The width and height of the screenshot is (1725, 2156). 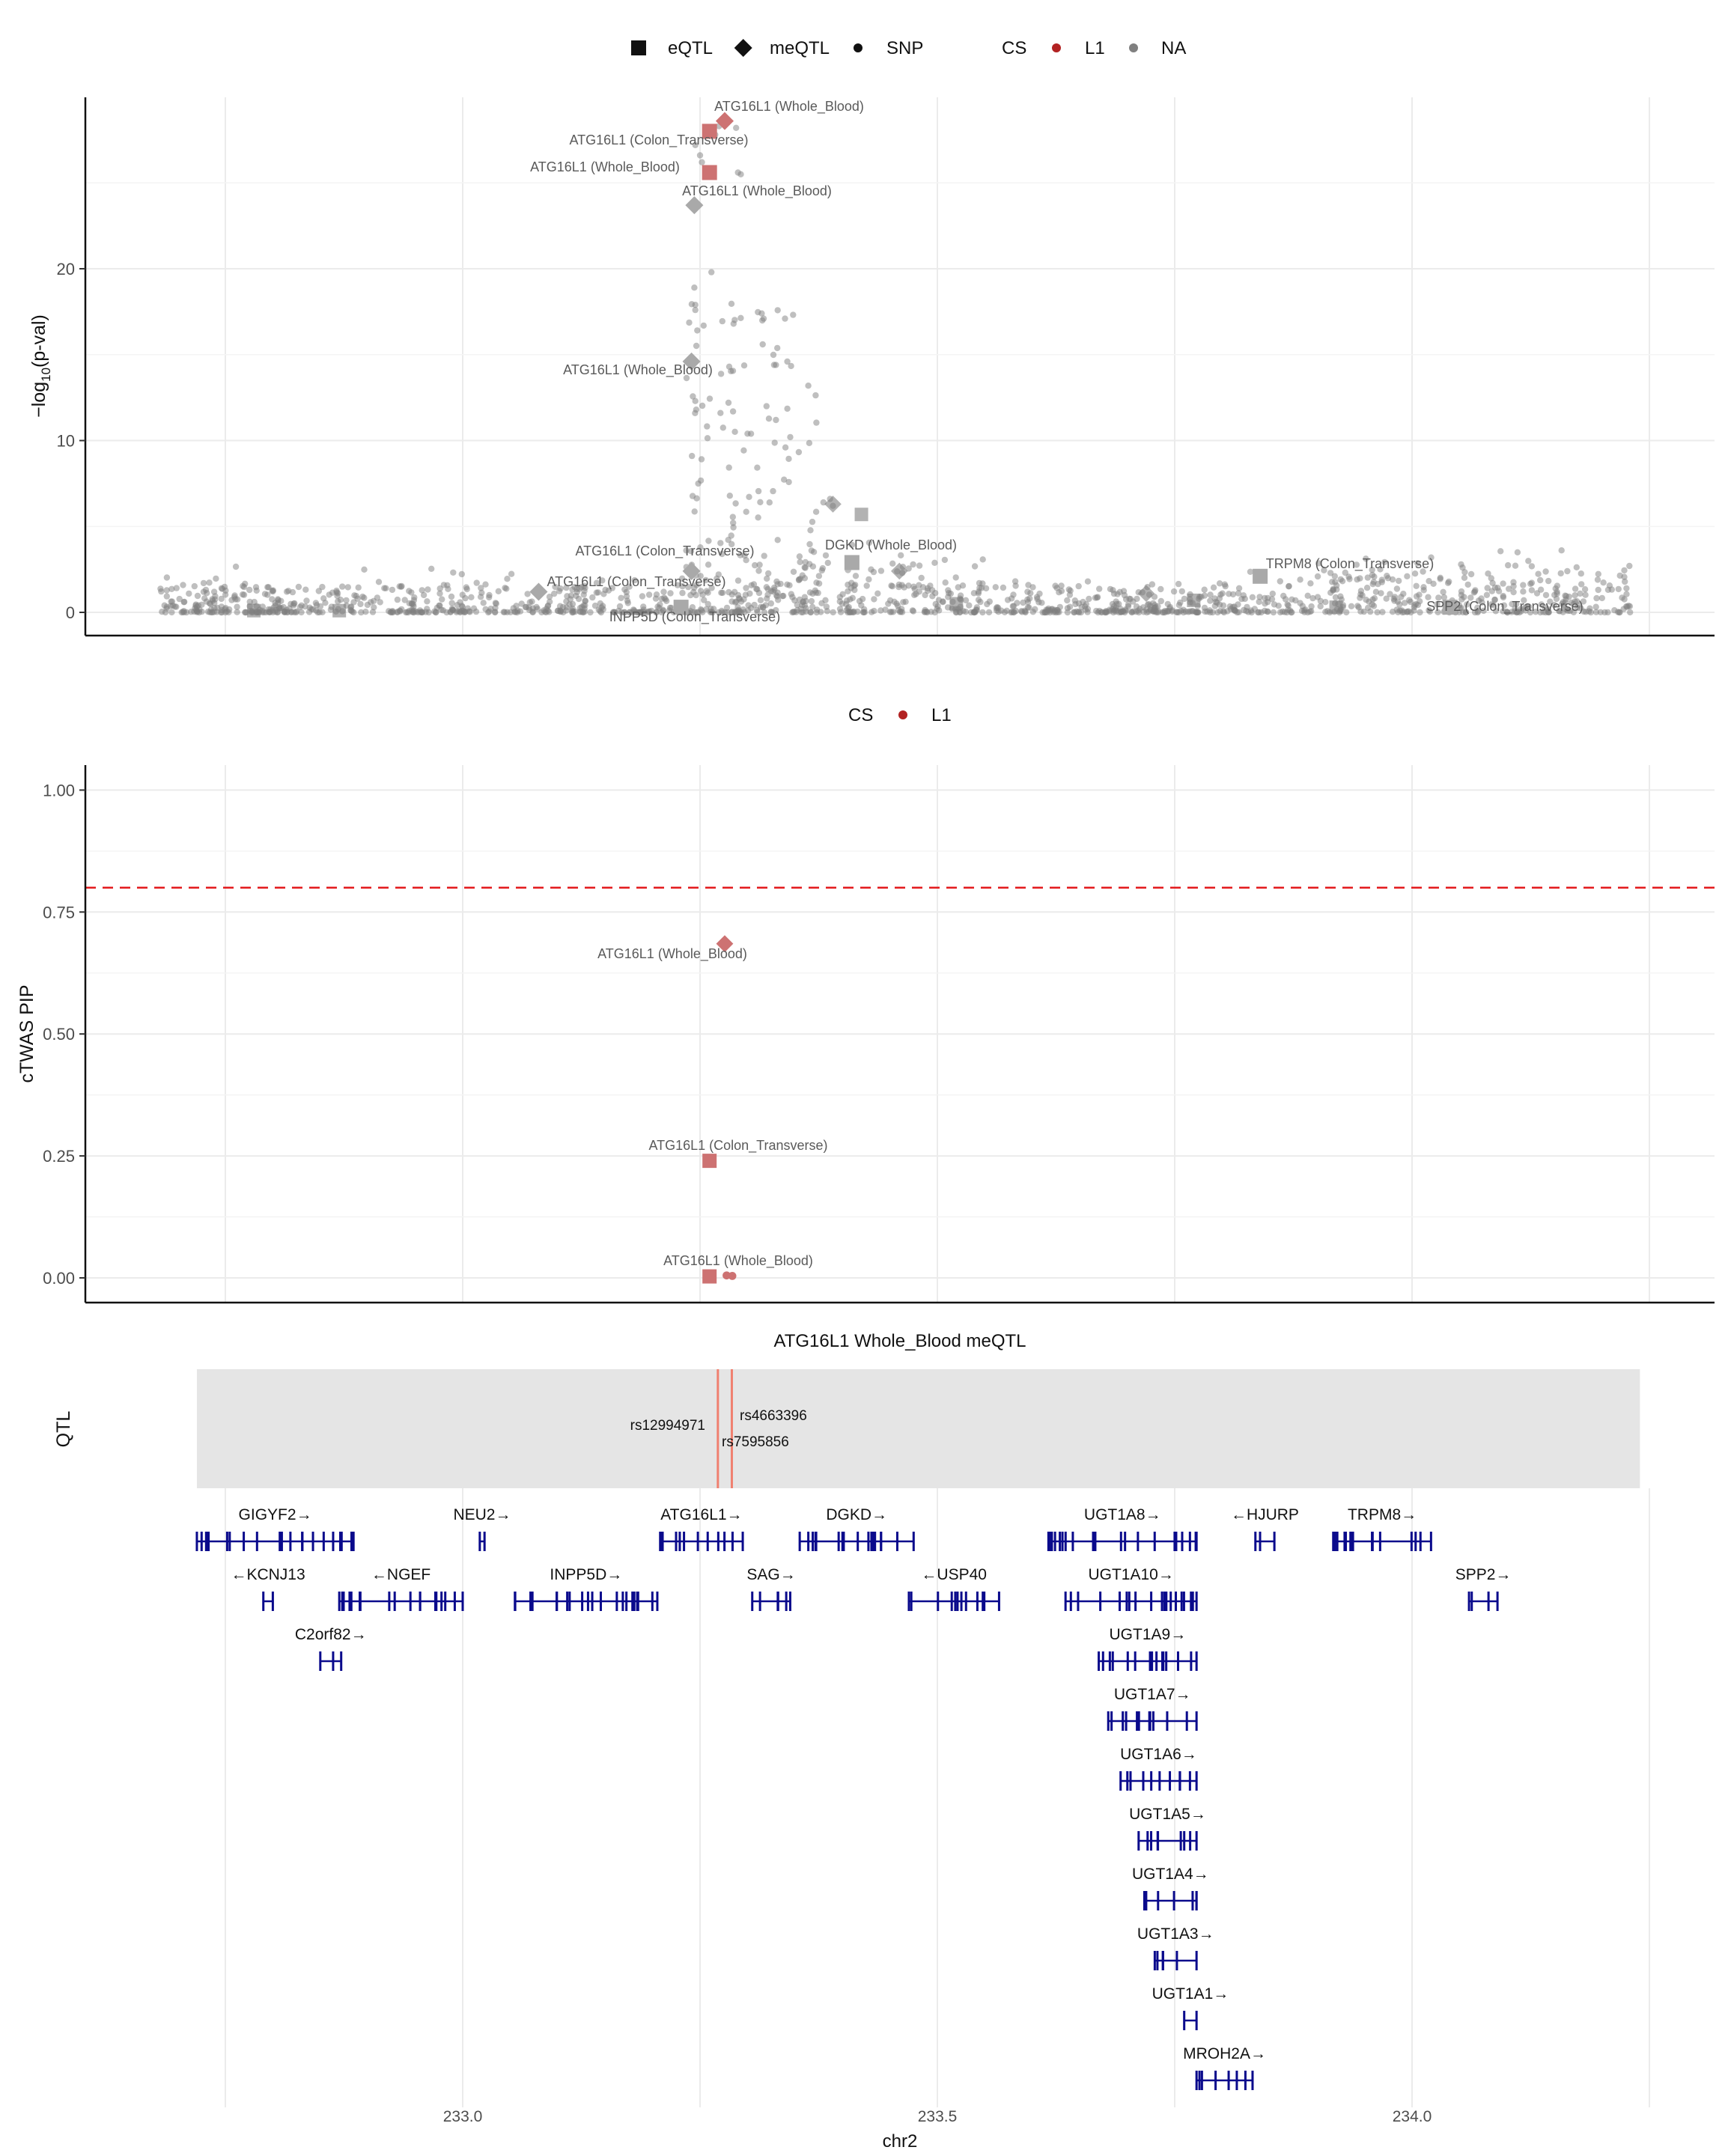 I want to click on qtl-snp-label: rs12994971, so click(x=667, y=1426).